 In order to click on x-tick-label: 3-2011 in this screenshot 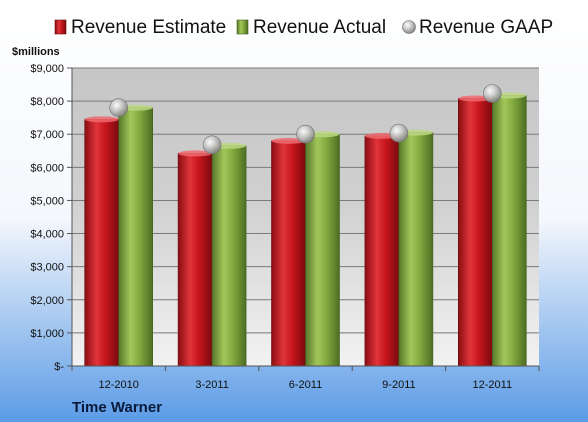, I will do `click(211, 385)`.